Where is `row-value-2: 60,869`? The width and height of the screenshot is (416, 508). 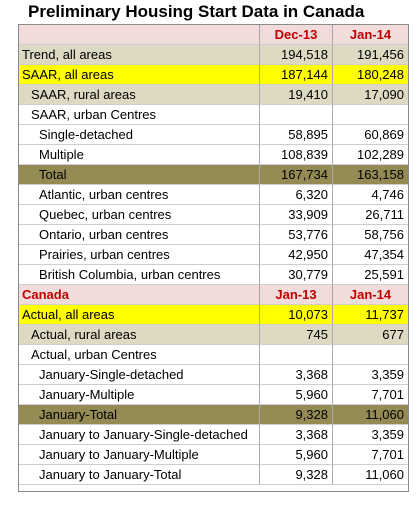 row-value-2: 60,869 is located at coordinates (370, 135).